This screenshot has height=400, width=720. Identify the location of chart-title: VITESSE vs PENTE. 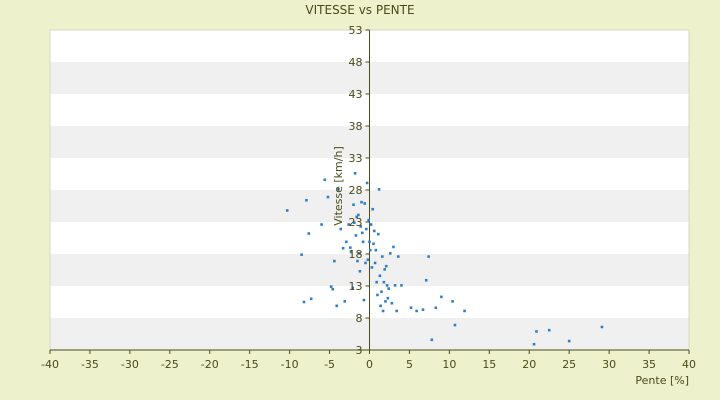
(359, 10).